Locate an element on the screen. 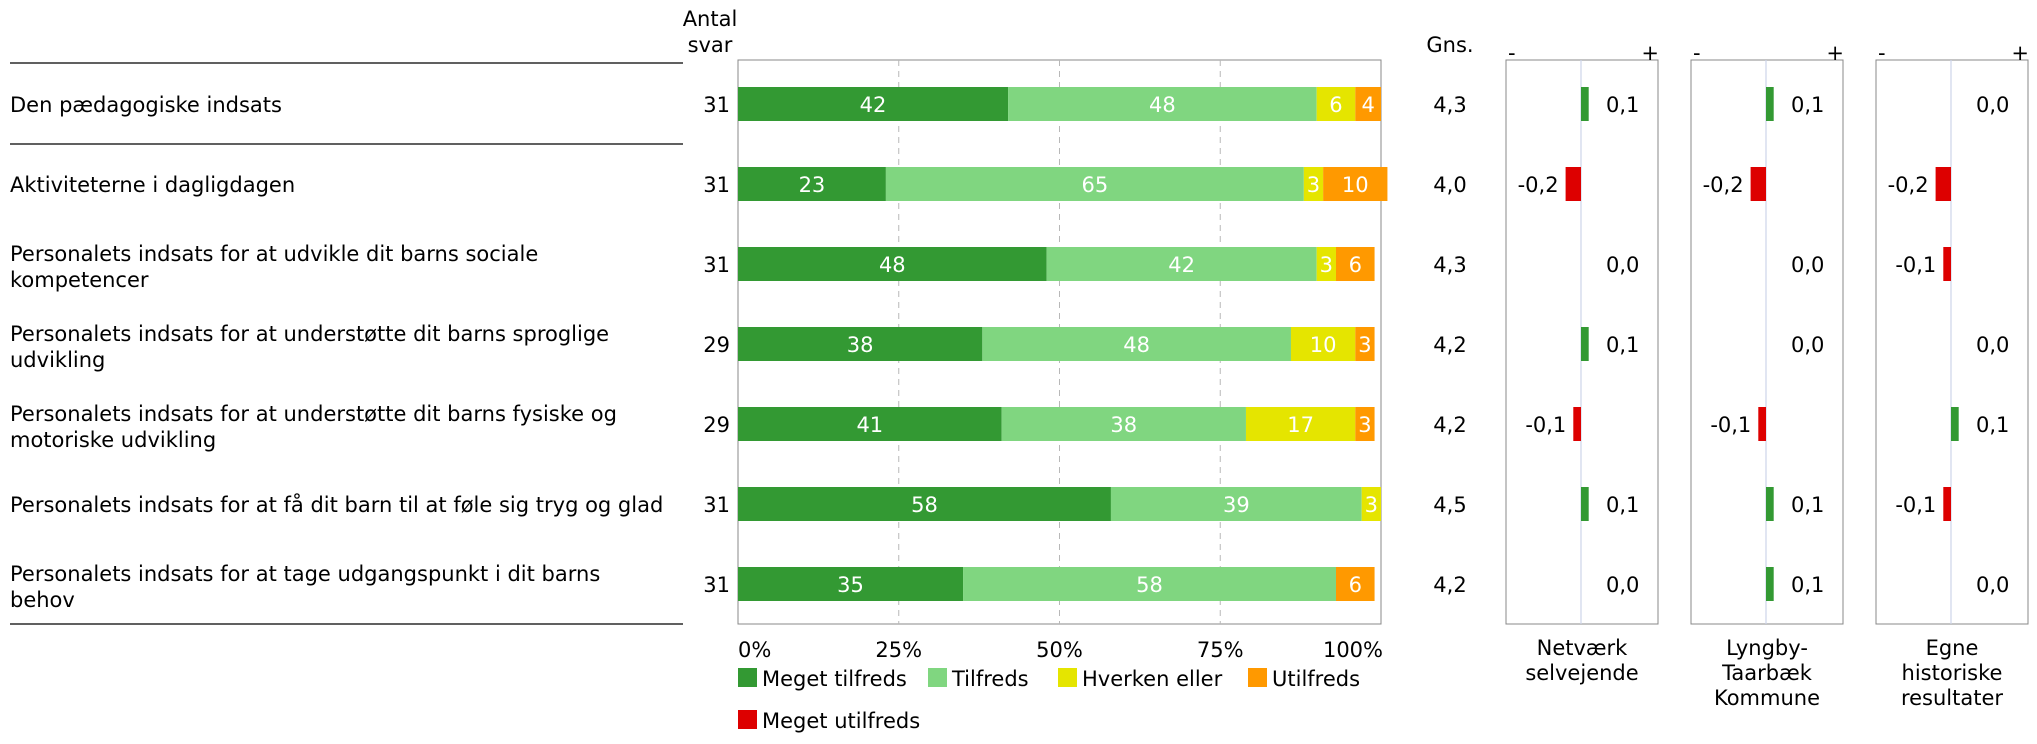 Image resolution: width=2037 pixels, height=744 pixels. legend-label: Tilfreds is located at coordinates (990, 679).